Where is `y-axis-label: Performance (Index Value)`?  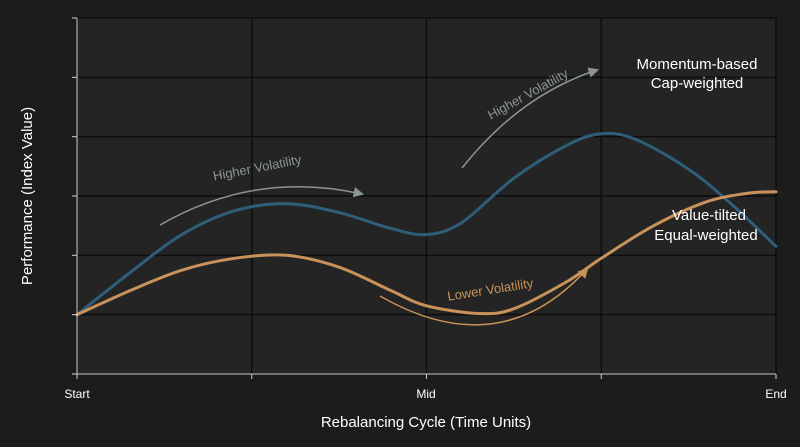
y-axis-label: Performance (Index Value) is located at coordinates (27, 196).